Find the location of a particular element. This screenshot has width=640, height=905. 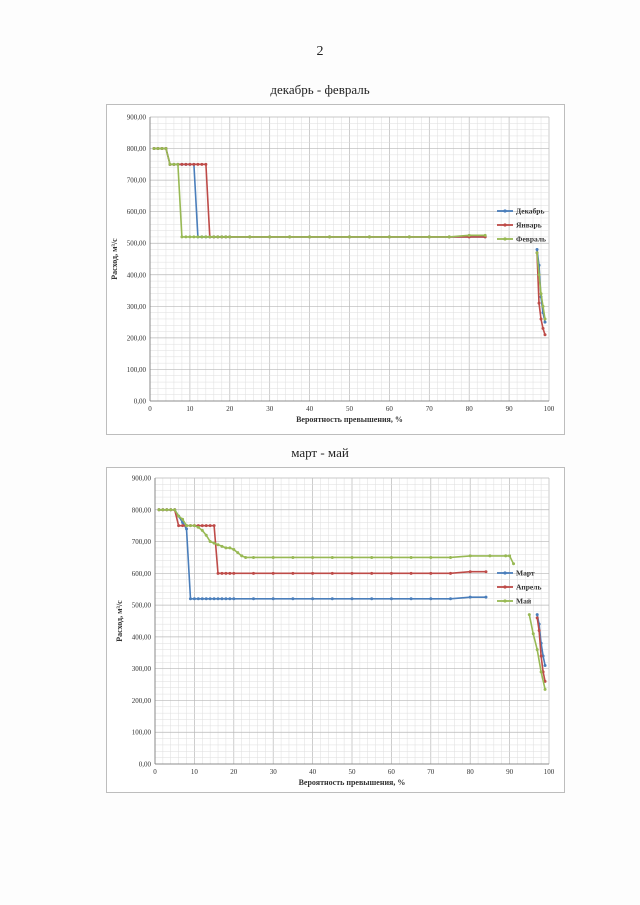

x-tick-label: 70 is located at coordinates (430, 409).